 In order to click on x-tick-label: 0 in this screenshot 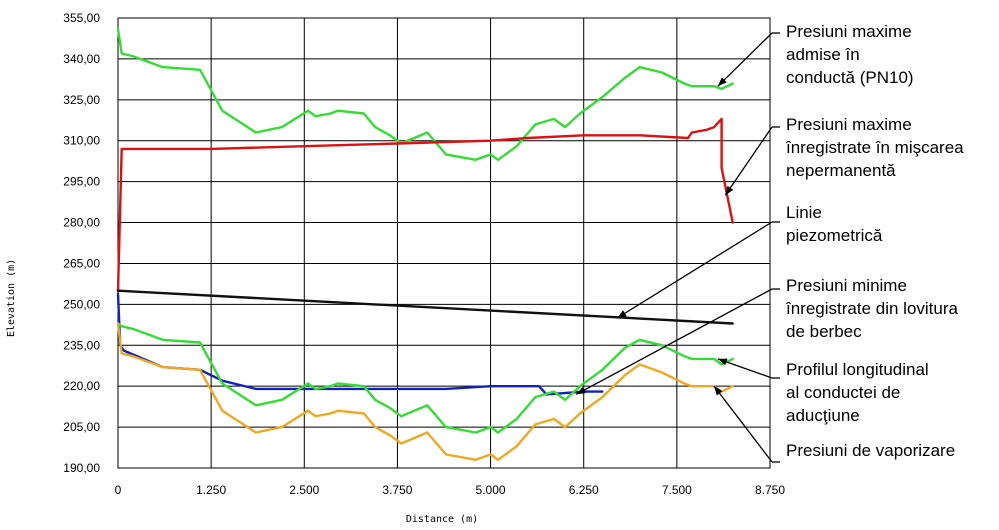, I will do `click(118, 490)`.